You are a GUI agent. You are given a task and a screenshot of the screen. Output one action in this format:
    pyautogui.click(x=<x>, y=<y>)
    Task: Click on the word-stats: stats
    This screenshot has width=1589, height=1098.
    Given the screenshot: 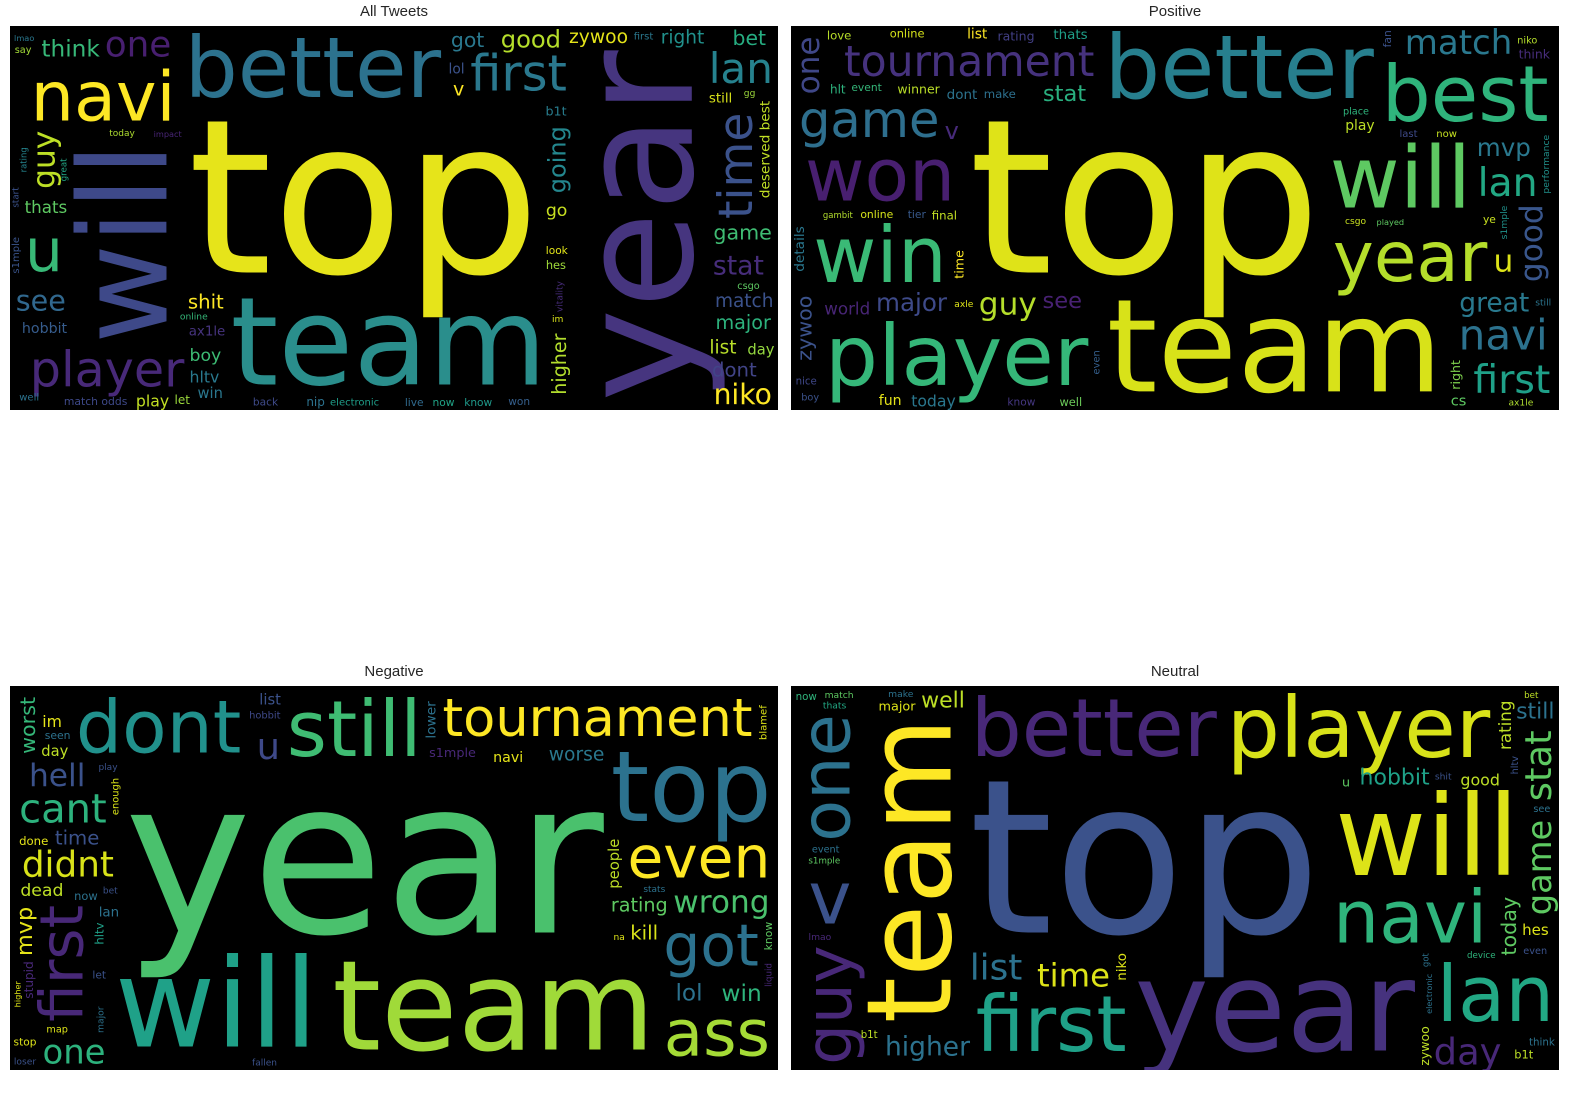 What is the action you would take?
    pyautogui.click(x=654, y=890)
    